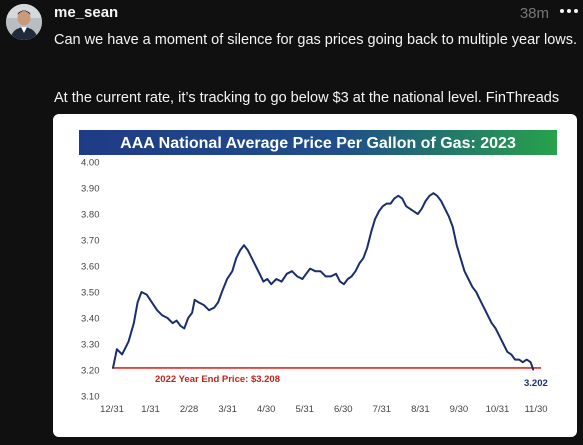 Image resolution: width=583 pixels, height=445 pixels. I want to click on end-value-label: 3.202, so click(536, 383).